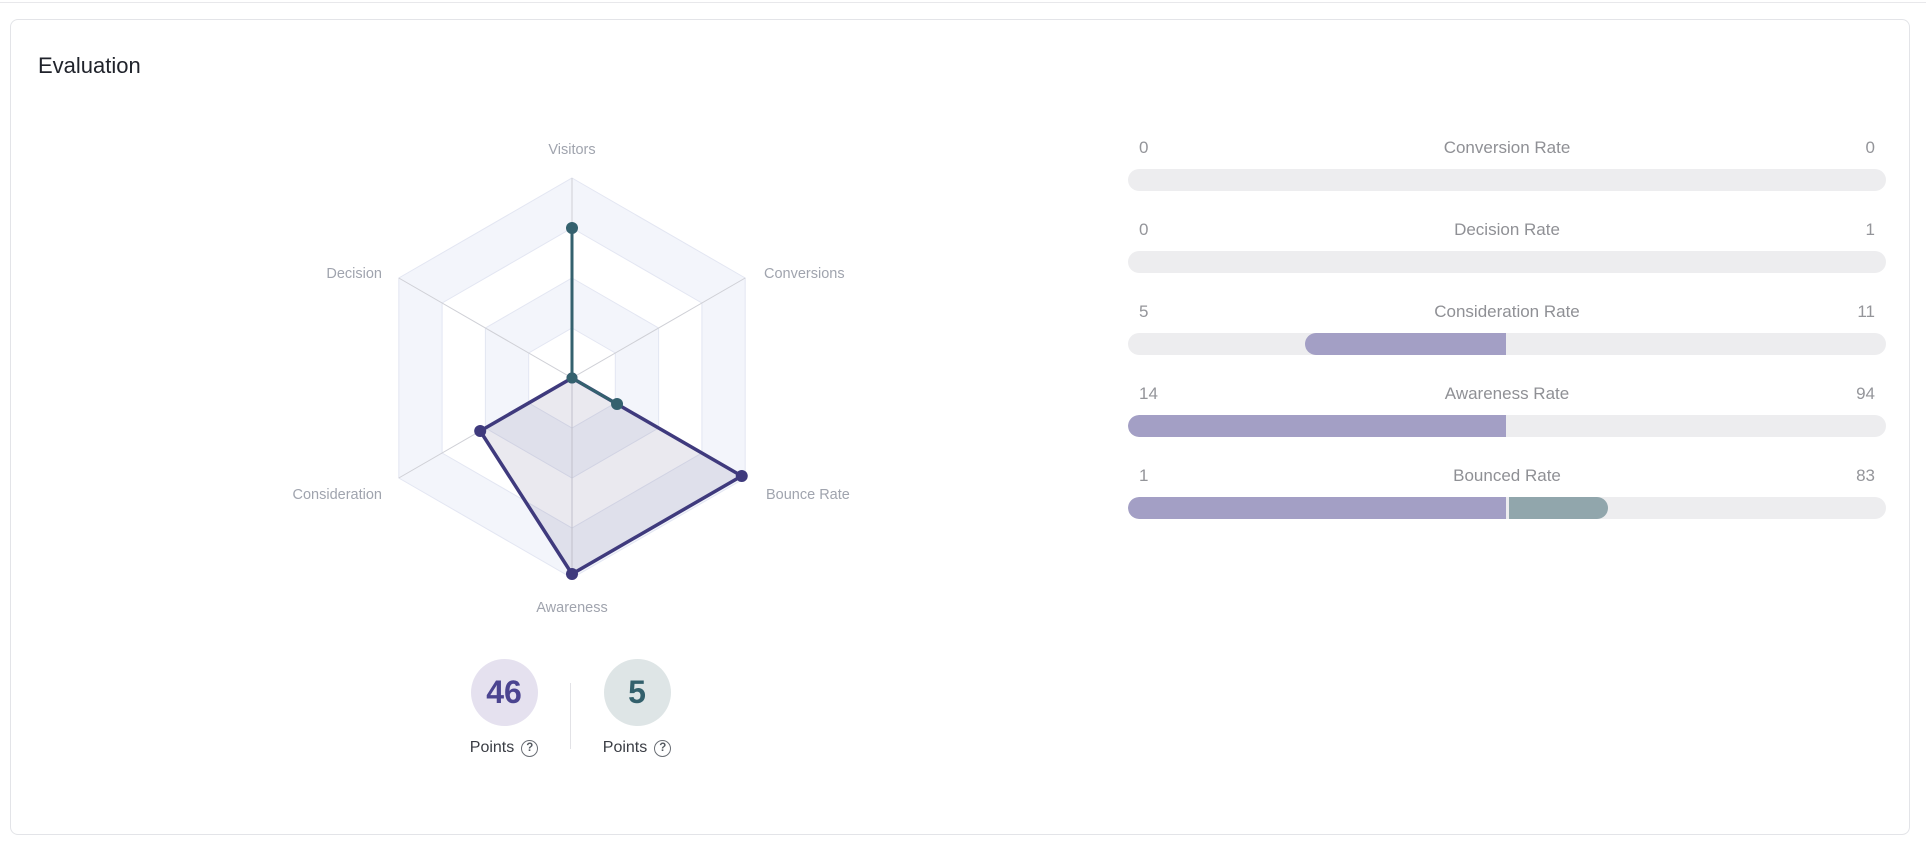 The width and height of the screenshot is (1926, 854). What do you see at coordinates (571, 608) in the screenshot?
I see `radar-axis-label-awareness: Awareness` at bounding box center [571, 608].